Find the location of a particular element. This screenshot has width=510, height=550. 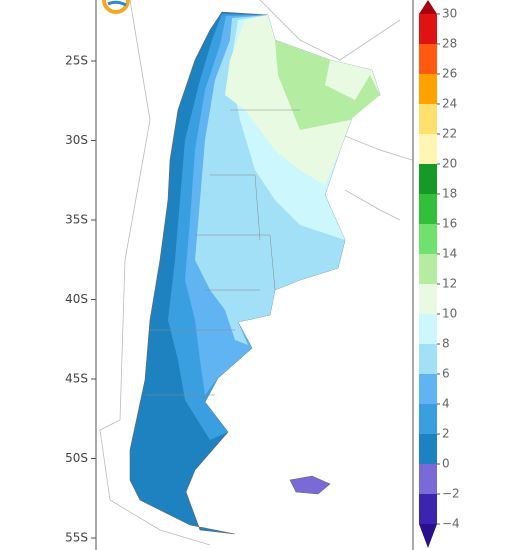

lat-tick-label: 45S is located at coordinates (76, 379).